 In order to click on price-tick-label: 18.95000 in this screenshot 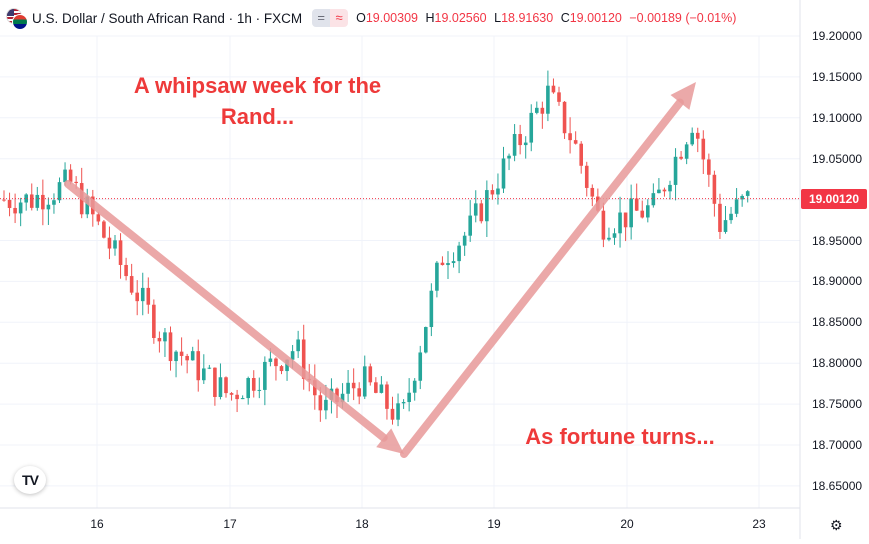, I will do `click(837, 240)`.